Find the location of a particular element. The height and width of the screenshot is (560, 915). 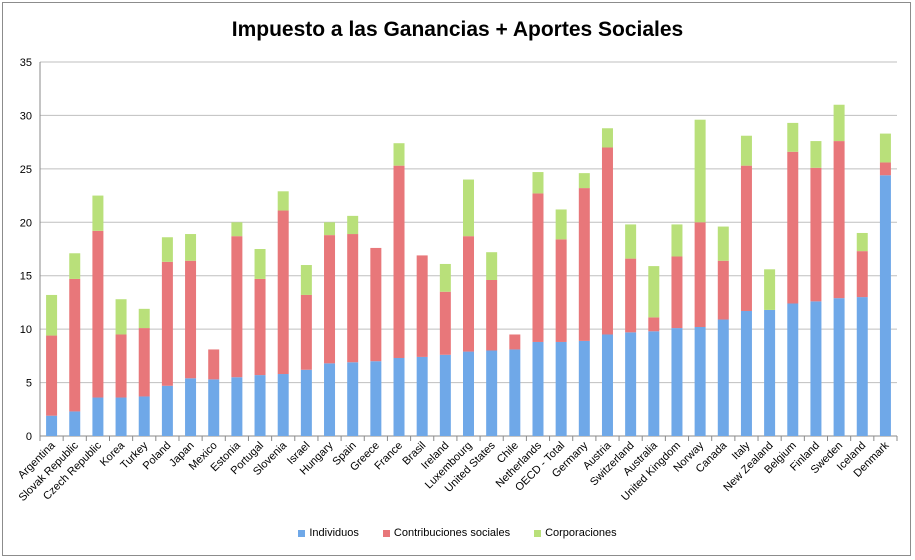

y-tick-label: 5 is located at coordinates (29, 384).